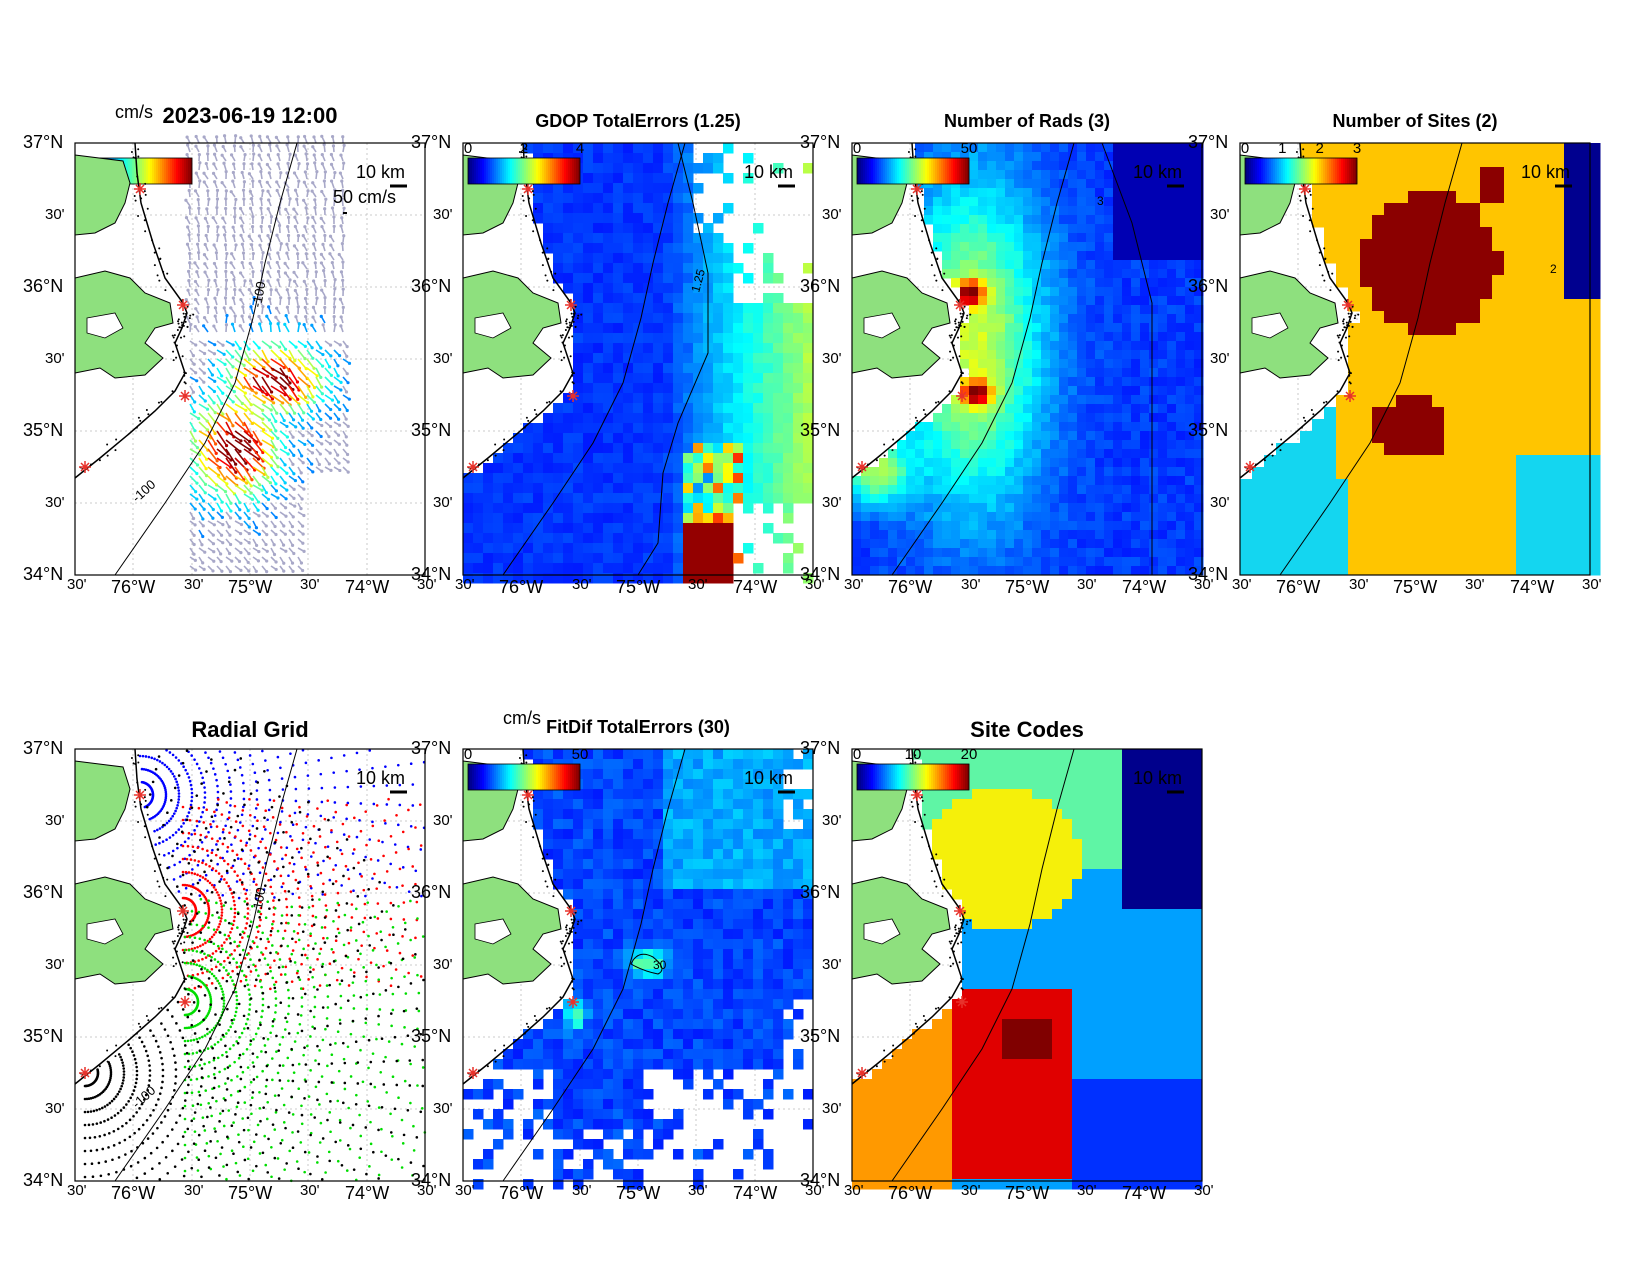  I want to click on nrads-colorbar-tick: 50, so click(969, 148).